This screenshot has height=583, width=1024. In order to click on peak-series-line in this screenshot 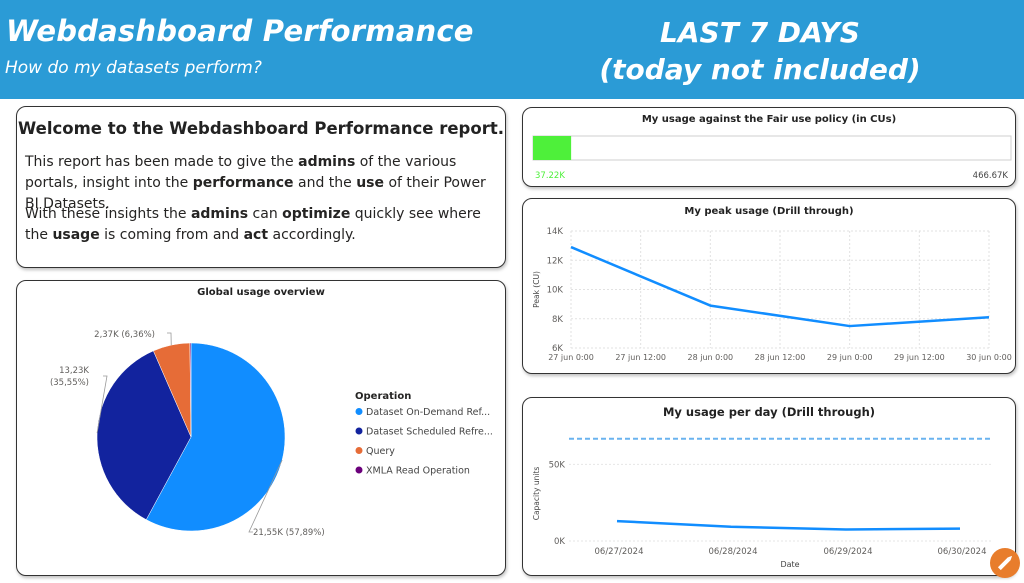, I will do `click(780, 286)`.